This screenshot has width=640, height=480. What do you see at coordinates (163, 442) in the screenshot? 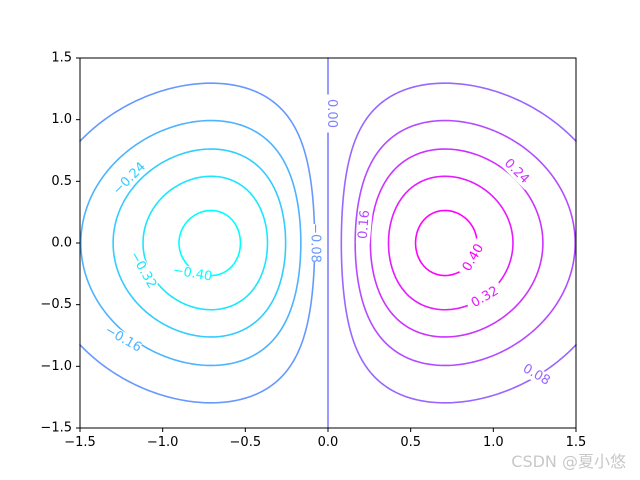
I see `x-tick-label: −1.0` at bounding box center [163, 442].